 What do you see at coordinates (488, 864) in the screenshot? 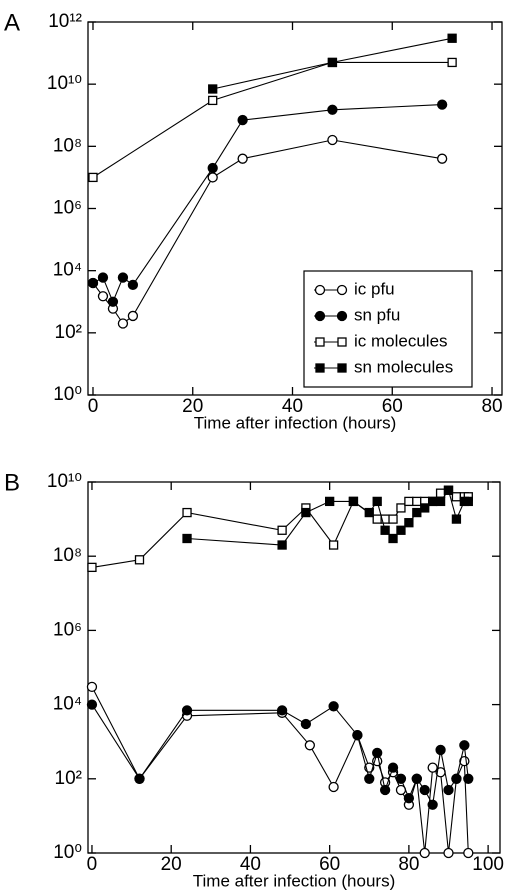
I see `x-tick-label: 100` at bounding box center [488, 864].